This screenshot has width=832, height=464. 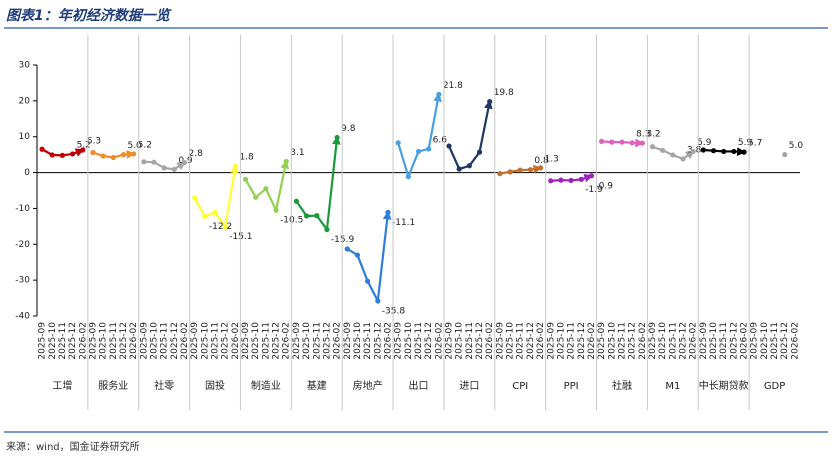 I want to click on value-label: 5.7, so click(x=755, y=144).